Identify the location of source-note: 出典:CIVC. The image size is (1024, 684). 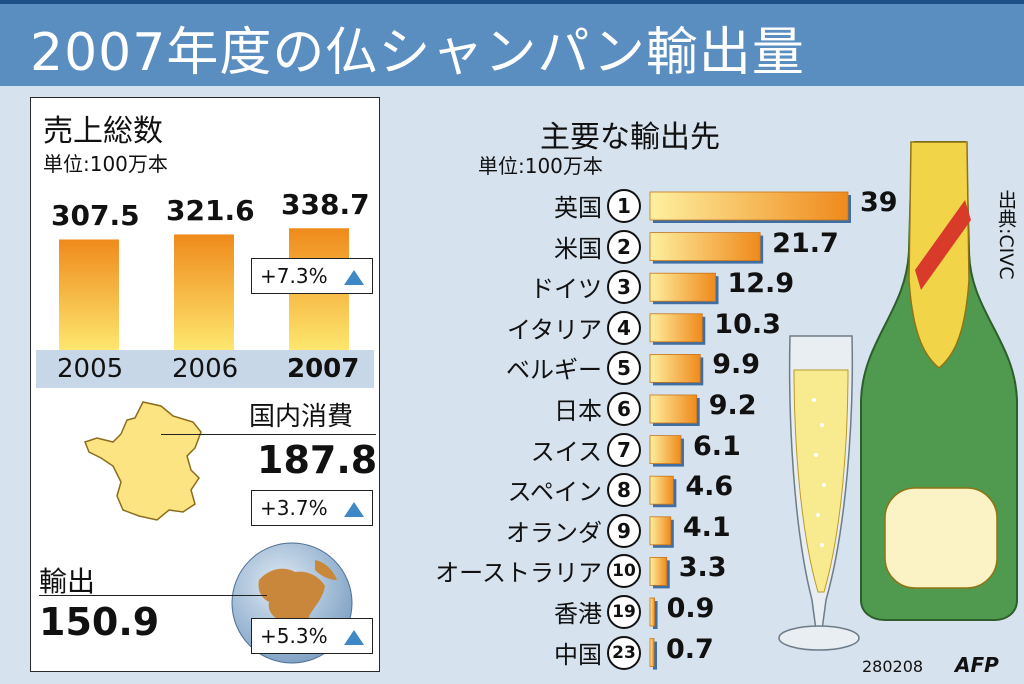
(1006, 235).